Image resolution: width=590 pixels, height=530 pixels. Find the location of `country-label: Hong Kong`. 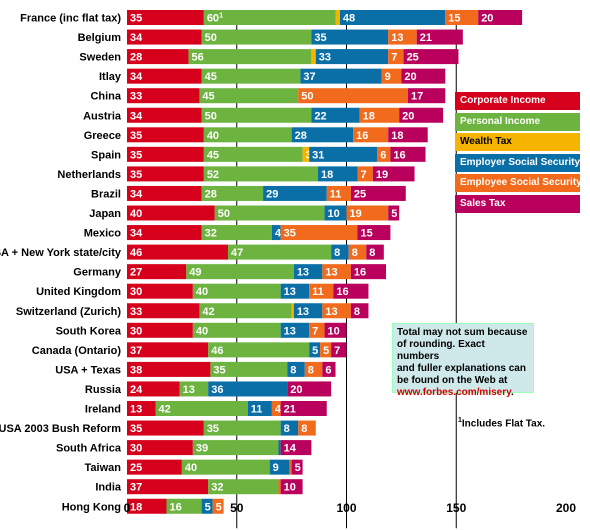

country-label: Hong Kong is located at coordinates (91, 507).